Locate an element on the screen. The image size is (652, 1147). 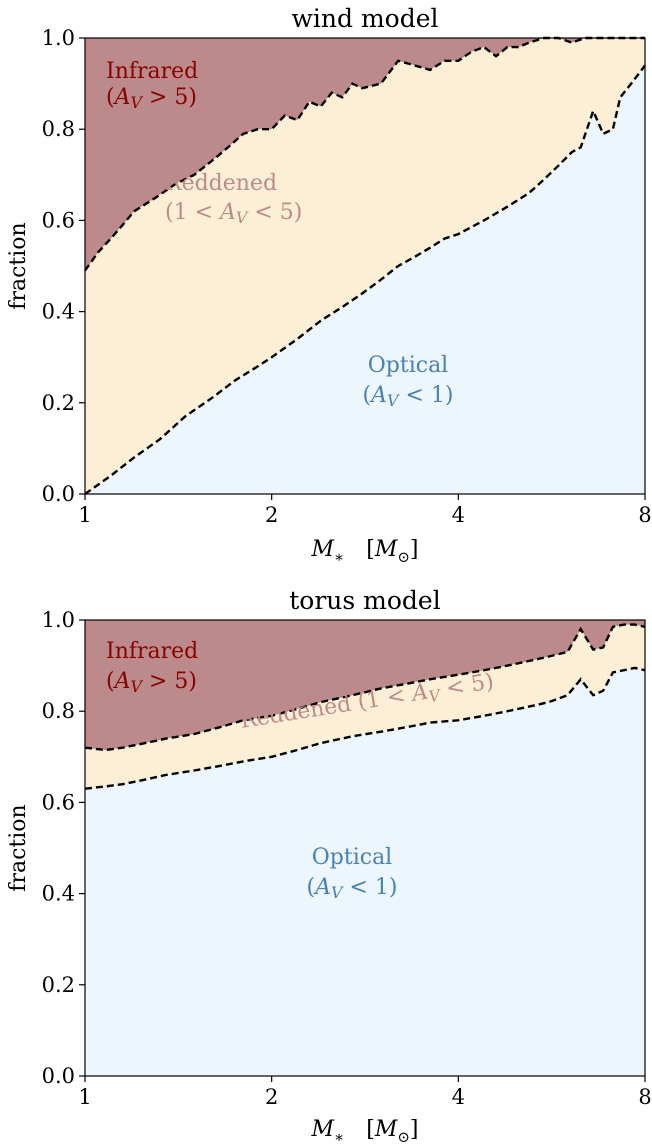
reddened-label-condition: (1 < AV < 5) is located at coordinates (233, 213).